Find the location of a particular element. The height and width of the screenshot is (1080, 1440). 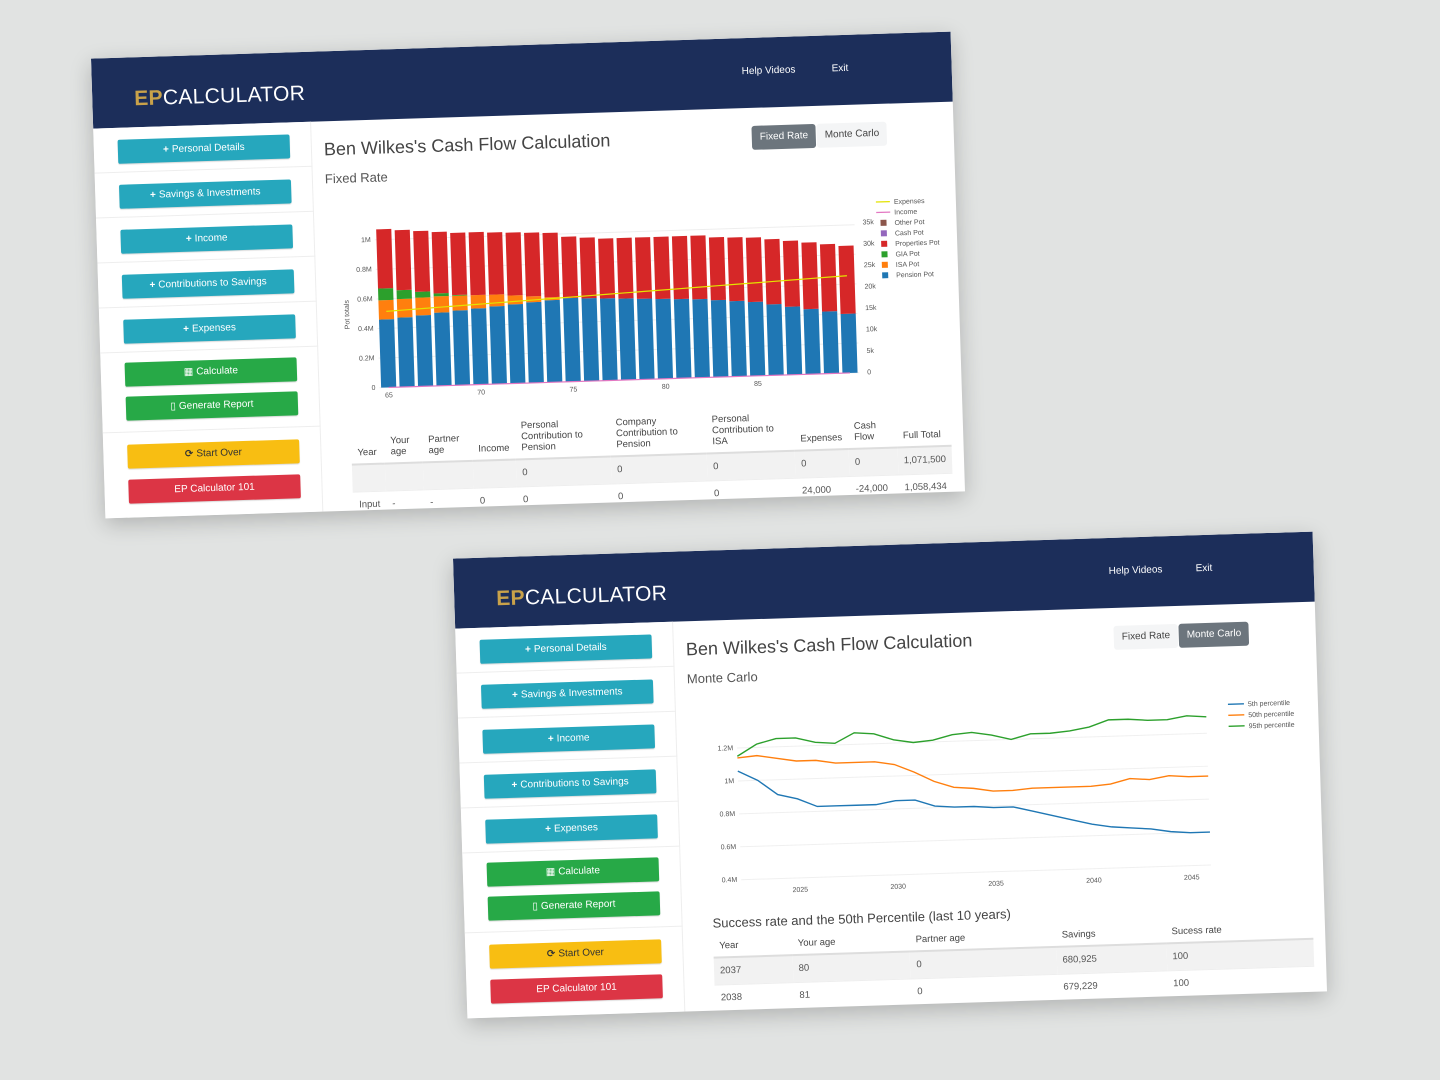

x-tick-label: 2025 is located at coordinates (800, 890).